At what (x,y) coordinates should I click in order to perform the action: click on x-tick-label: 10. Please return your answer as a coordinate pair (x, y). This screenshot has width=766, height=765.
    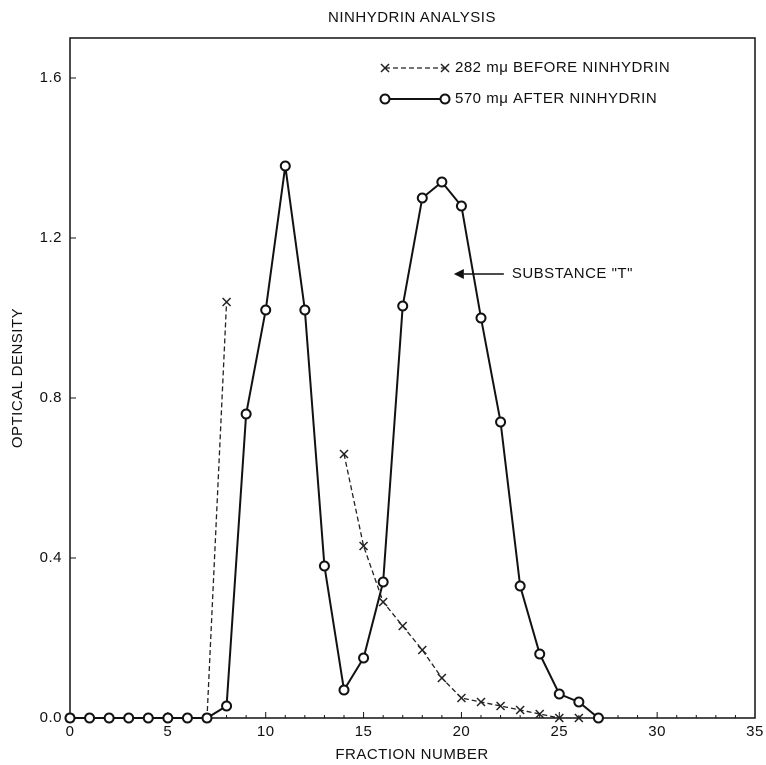
    Looking at the image, I should click on (266, 731).